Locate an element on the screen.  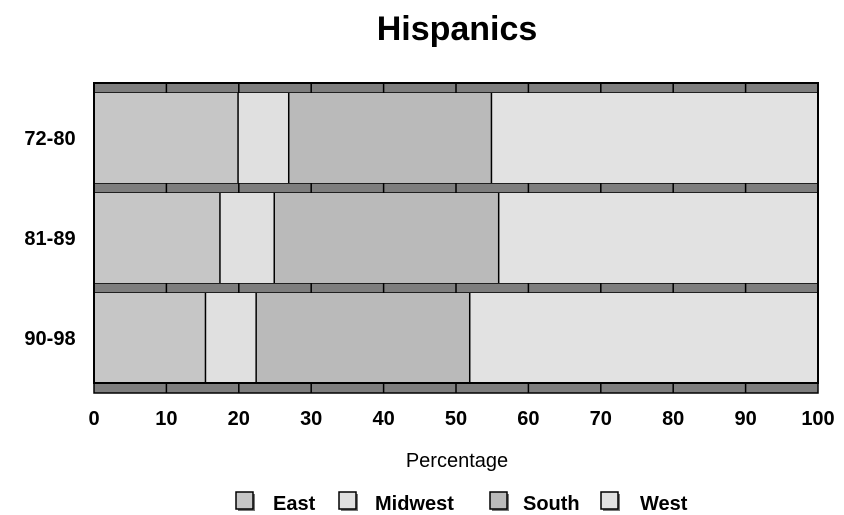
x-tick-label: 70 is located at coordinates (601, 419).